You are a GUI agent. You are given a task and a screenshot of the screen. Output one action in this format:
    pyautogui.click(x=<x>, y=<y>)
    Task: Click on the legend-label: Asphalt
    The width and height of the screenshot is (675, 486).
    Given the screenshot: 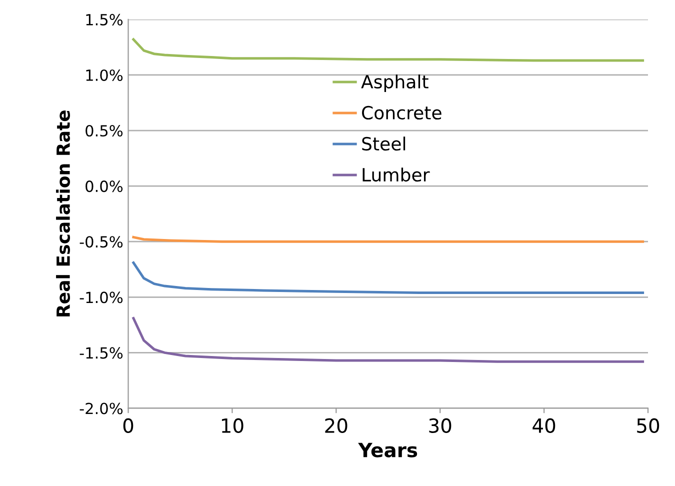 What is the action you would take?
    pyautogui.click(x=394, y=83)
    